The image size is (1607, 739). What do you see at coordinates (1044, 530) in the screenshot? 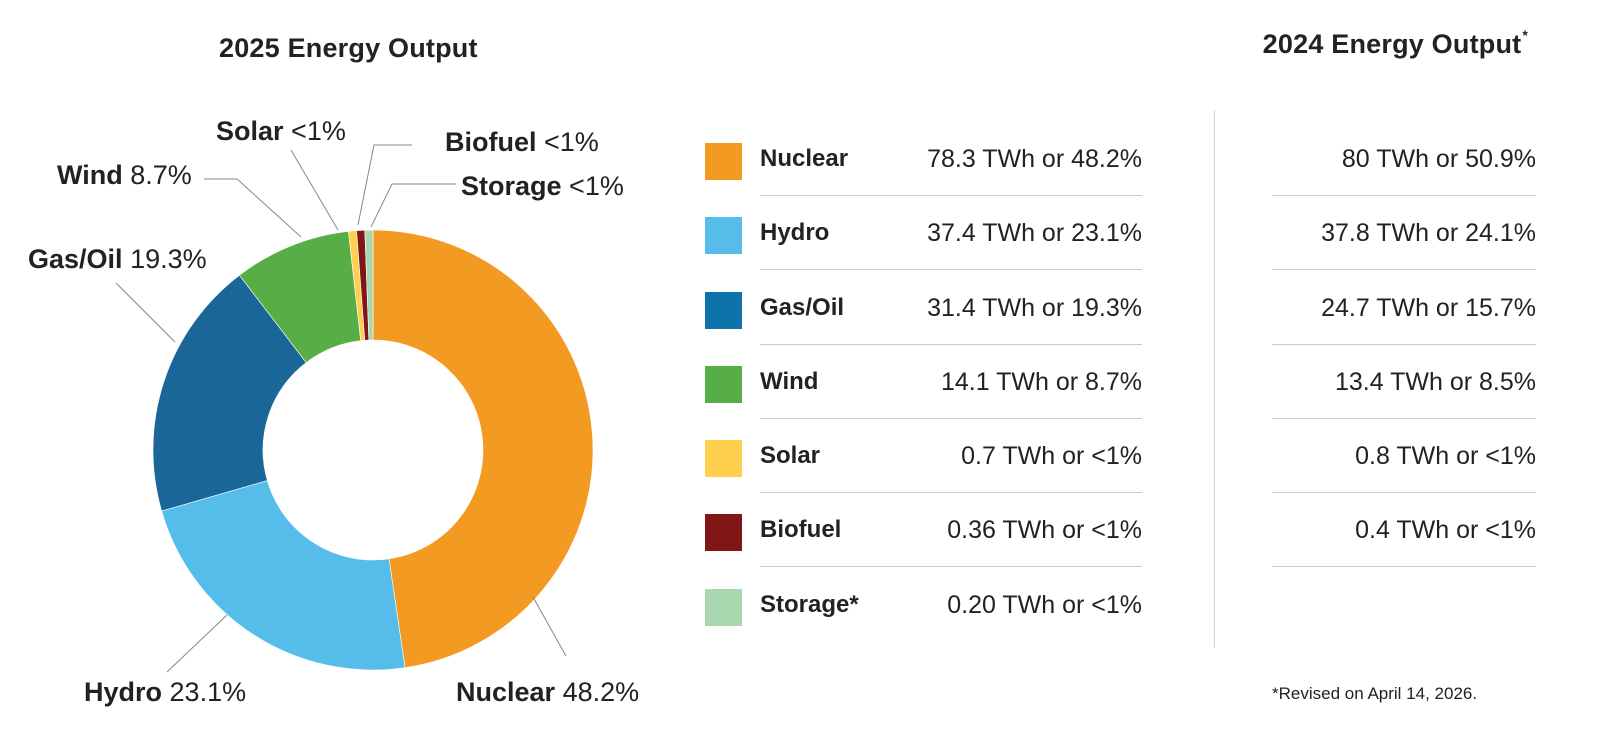
I see `row-value: 0.36 TWh or <1%` at bounding box center [1044, 530].